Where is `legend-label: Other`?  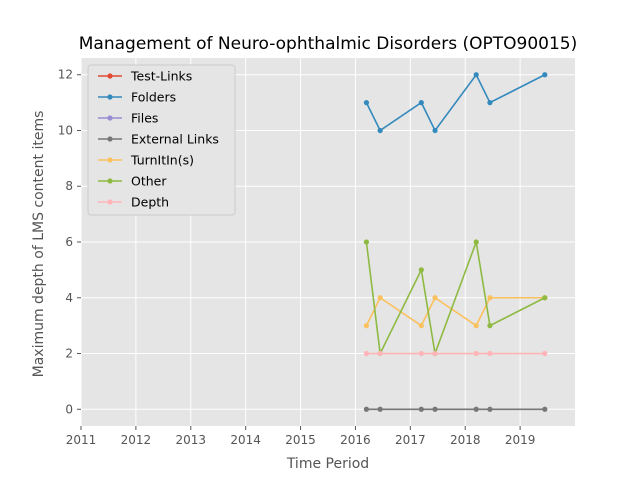 legend-label: Other is located at coordinates (149, 181).